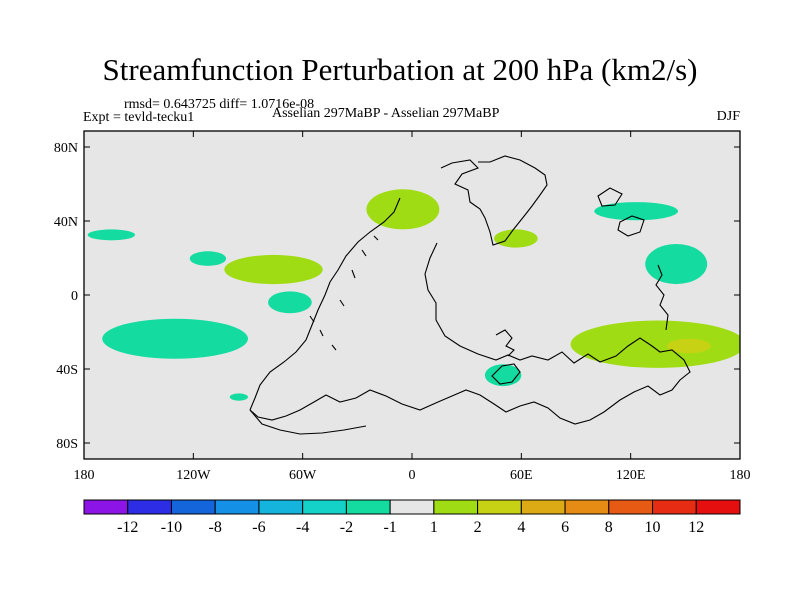  Describe the element at coordinates (193, 475) in the screenshot. I see `x-tick-label: 120W` at that location.